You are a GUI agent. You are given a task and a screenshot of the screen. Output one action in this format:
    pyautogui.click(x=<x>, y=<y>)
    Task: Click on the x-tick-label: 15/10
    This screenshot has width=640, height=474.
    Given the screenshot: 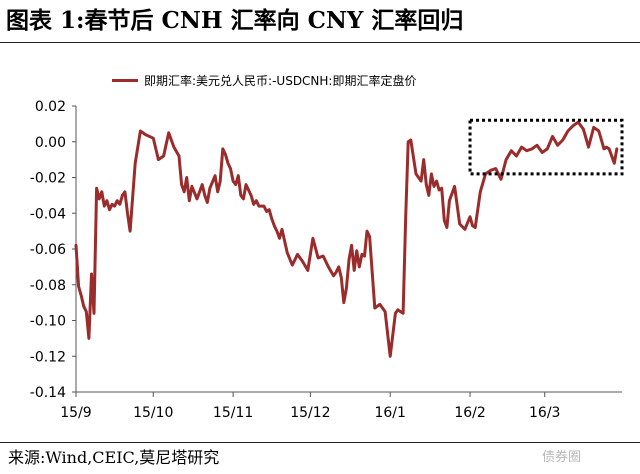 What is the action you would take?
    pyautogui.click(x=153, y=413)
    